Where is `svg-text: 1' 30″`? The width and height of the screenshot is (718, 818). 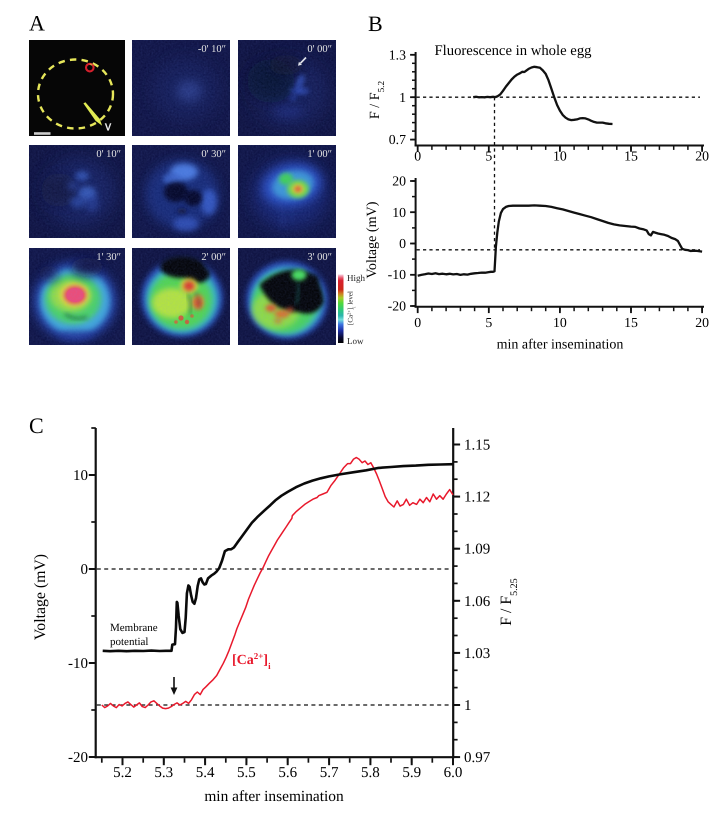 svg-text: 1' 30″ is located at coordinates (108, 257).